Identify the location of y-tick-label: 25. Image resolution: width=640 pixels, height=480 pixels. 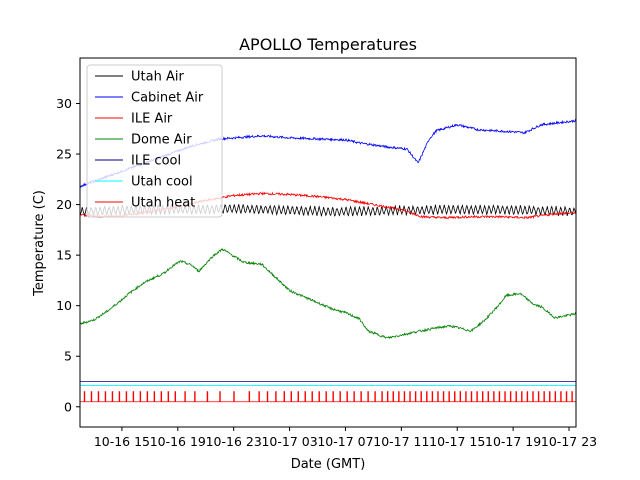
(64, 154).